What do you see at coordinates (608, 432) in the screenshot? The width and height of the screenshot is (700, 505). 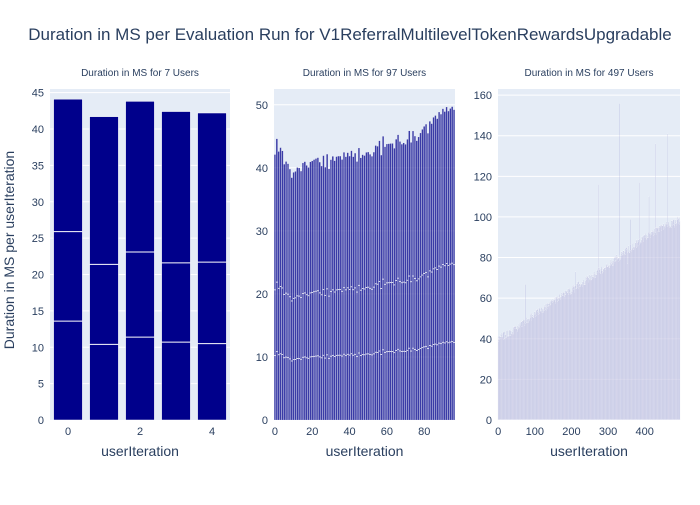 I see `x-tick-label: 300` at bounding box center [608, 432].